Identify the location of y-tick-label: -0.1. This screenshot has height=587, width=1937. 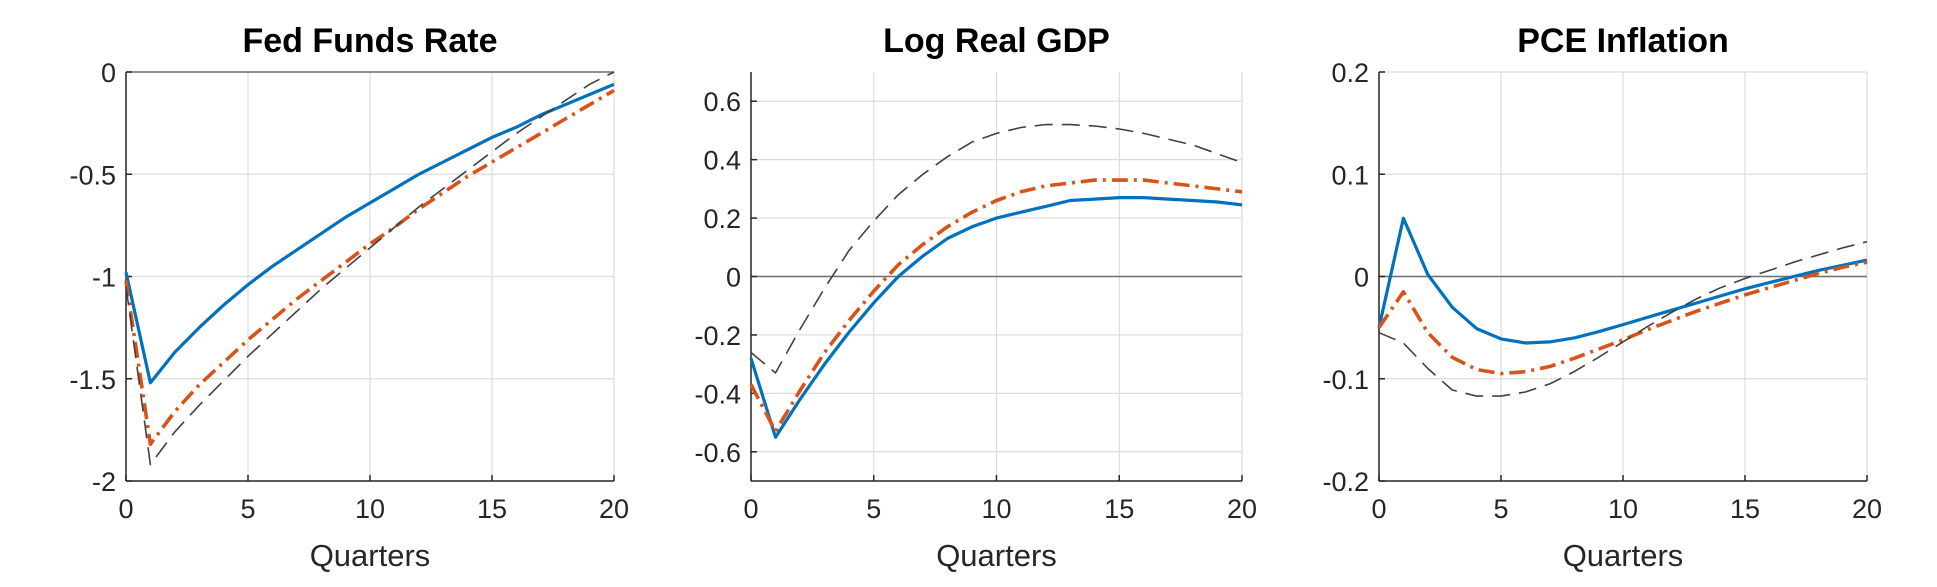
(1345, 380).